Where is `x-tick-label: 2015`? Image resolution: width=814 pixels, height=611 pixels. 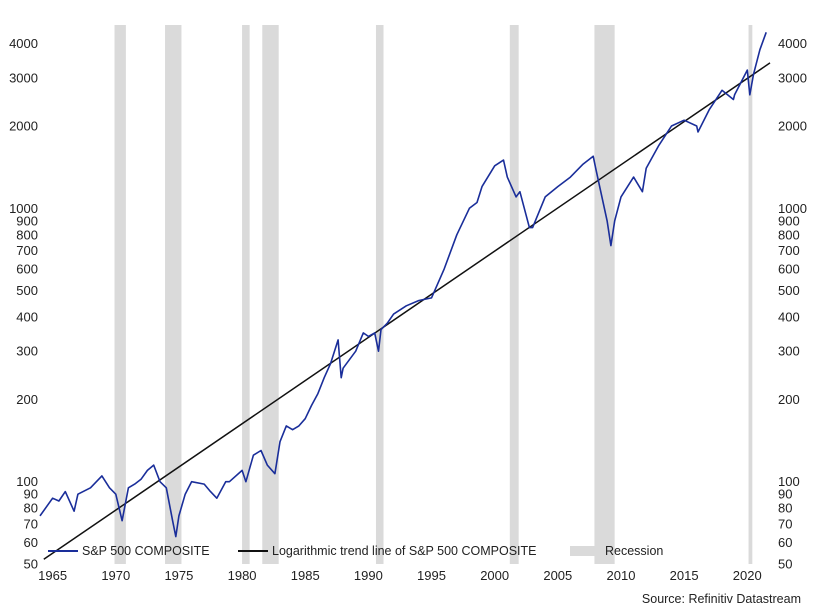
x-tick-label: 2015 is located at coordinates (684, 575).